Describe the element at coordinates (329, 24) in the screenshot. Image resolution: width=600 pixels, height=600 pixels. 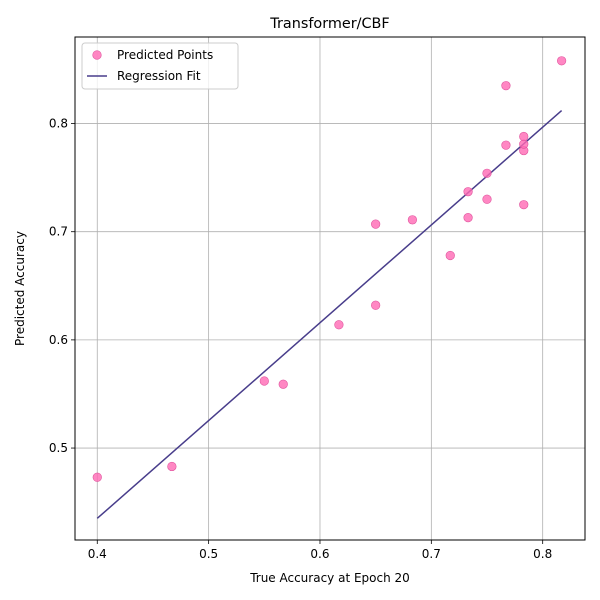
I see `chart-title: Transformer/CBF` at that location.